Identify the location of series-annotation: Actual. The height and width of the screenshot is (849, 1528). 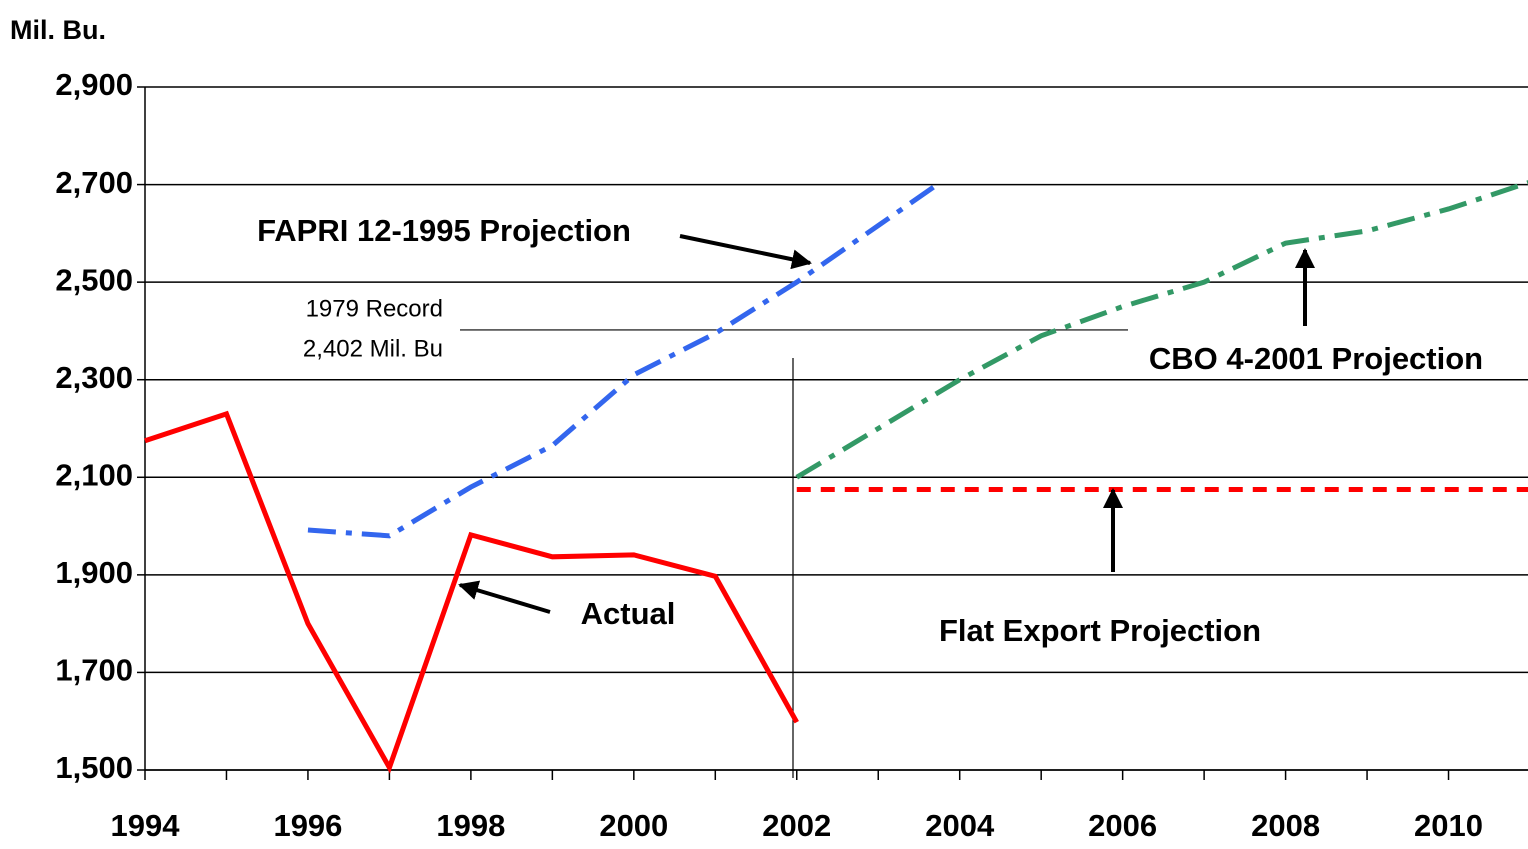
(628, 613).